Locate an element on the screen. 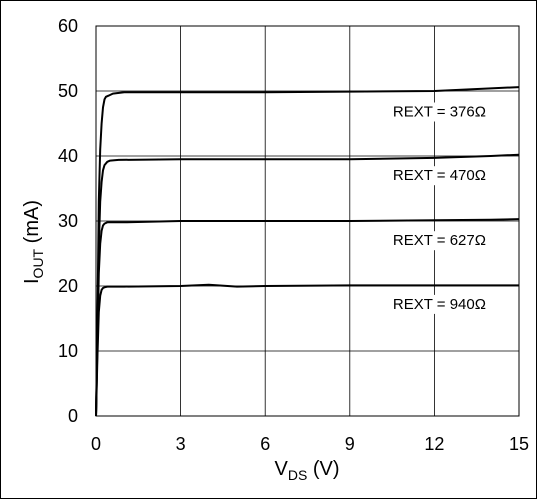 The image size is (537, 499). y-tick-label: 30 is located at coordinates (68, 221).